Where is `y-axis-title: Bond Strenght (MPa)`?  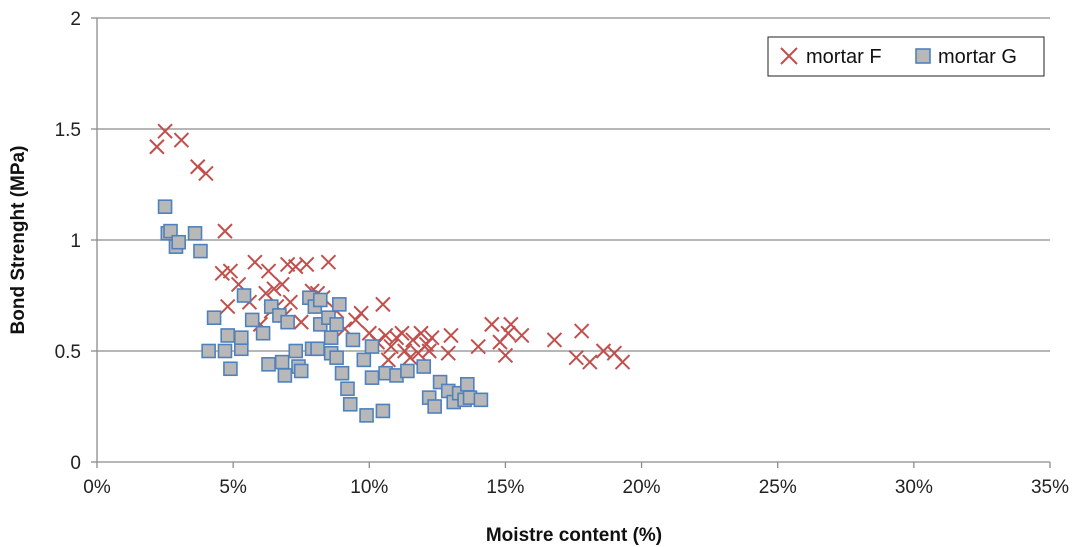
y-axis-title: Bond Strenght (MPa) is located at coordinates (18, 240).